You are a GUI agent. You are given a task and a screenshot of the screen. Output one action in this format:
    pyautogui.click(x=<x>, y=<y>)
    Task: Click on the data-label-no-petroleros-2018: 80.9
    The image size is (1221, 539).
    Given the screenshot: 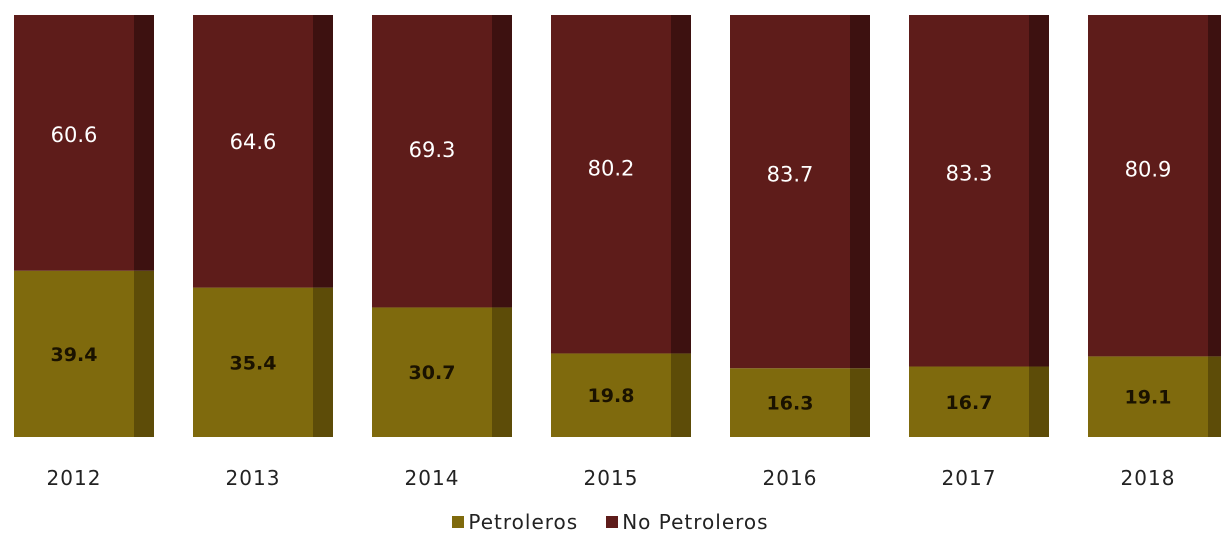 What is the action you would take?
    pyautogui.click(x=1148, y=170)
    